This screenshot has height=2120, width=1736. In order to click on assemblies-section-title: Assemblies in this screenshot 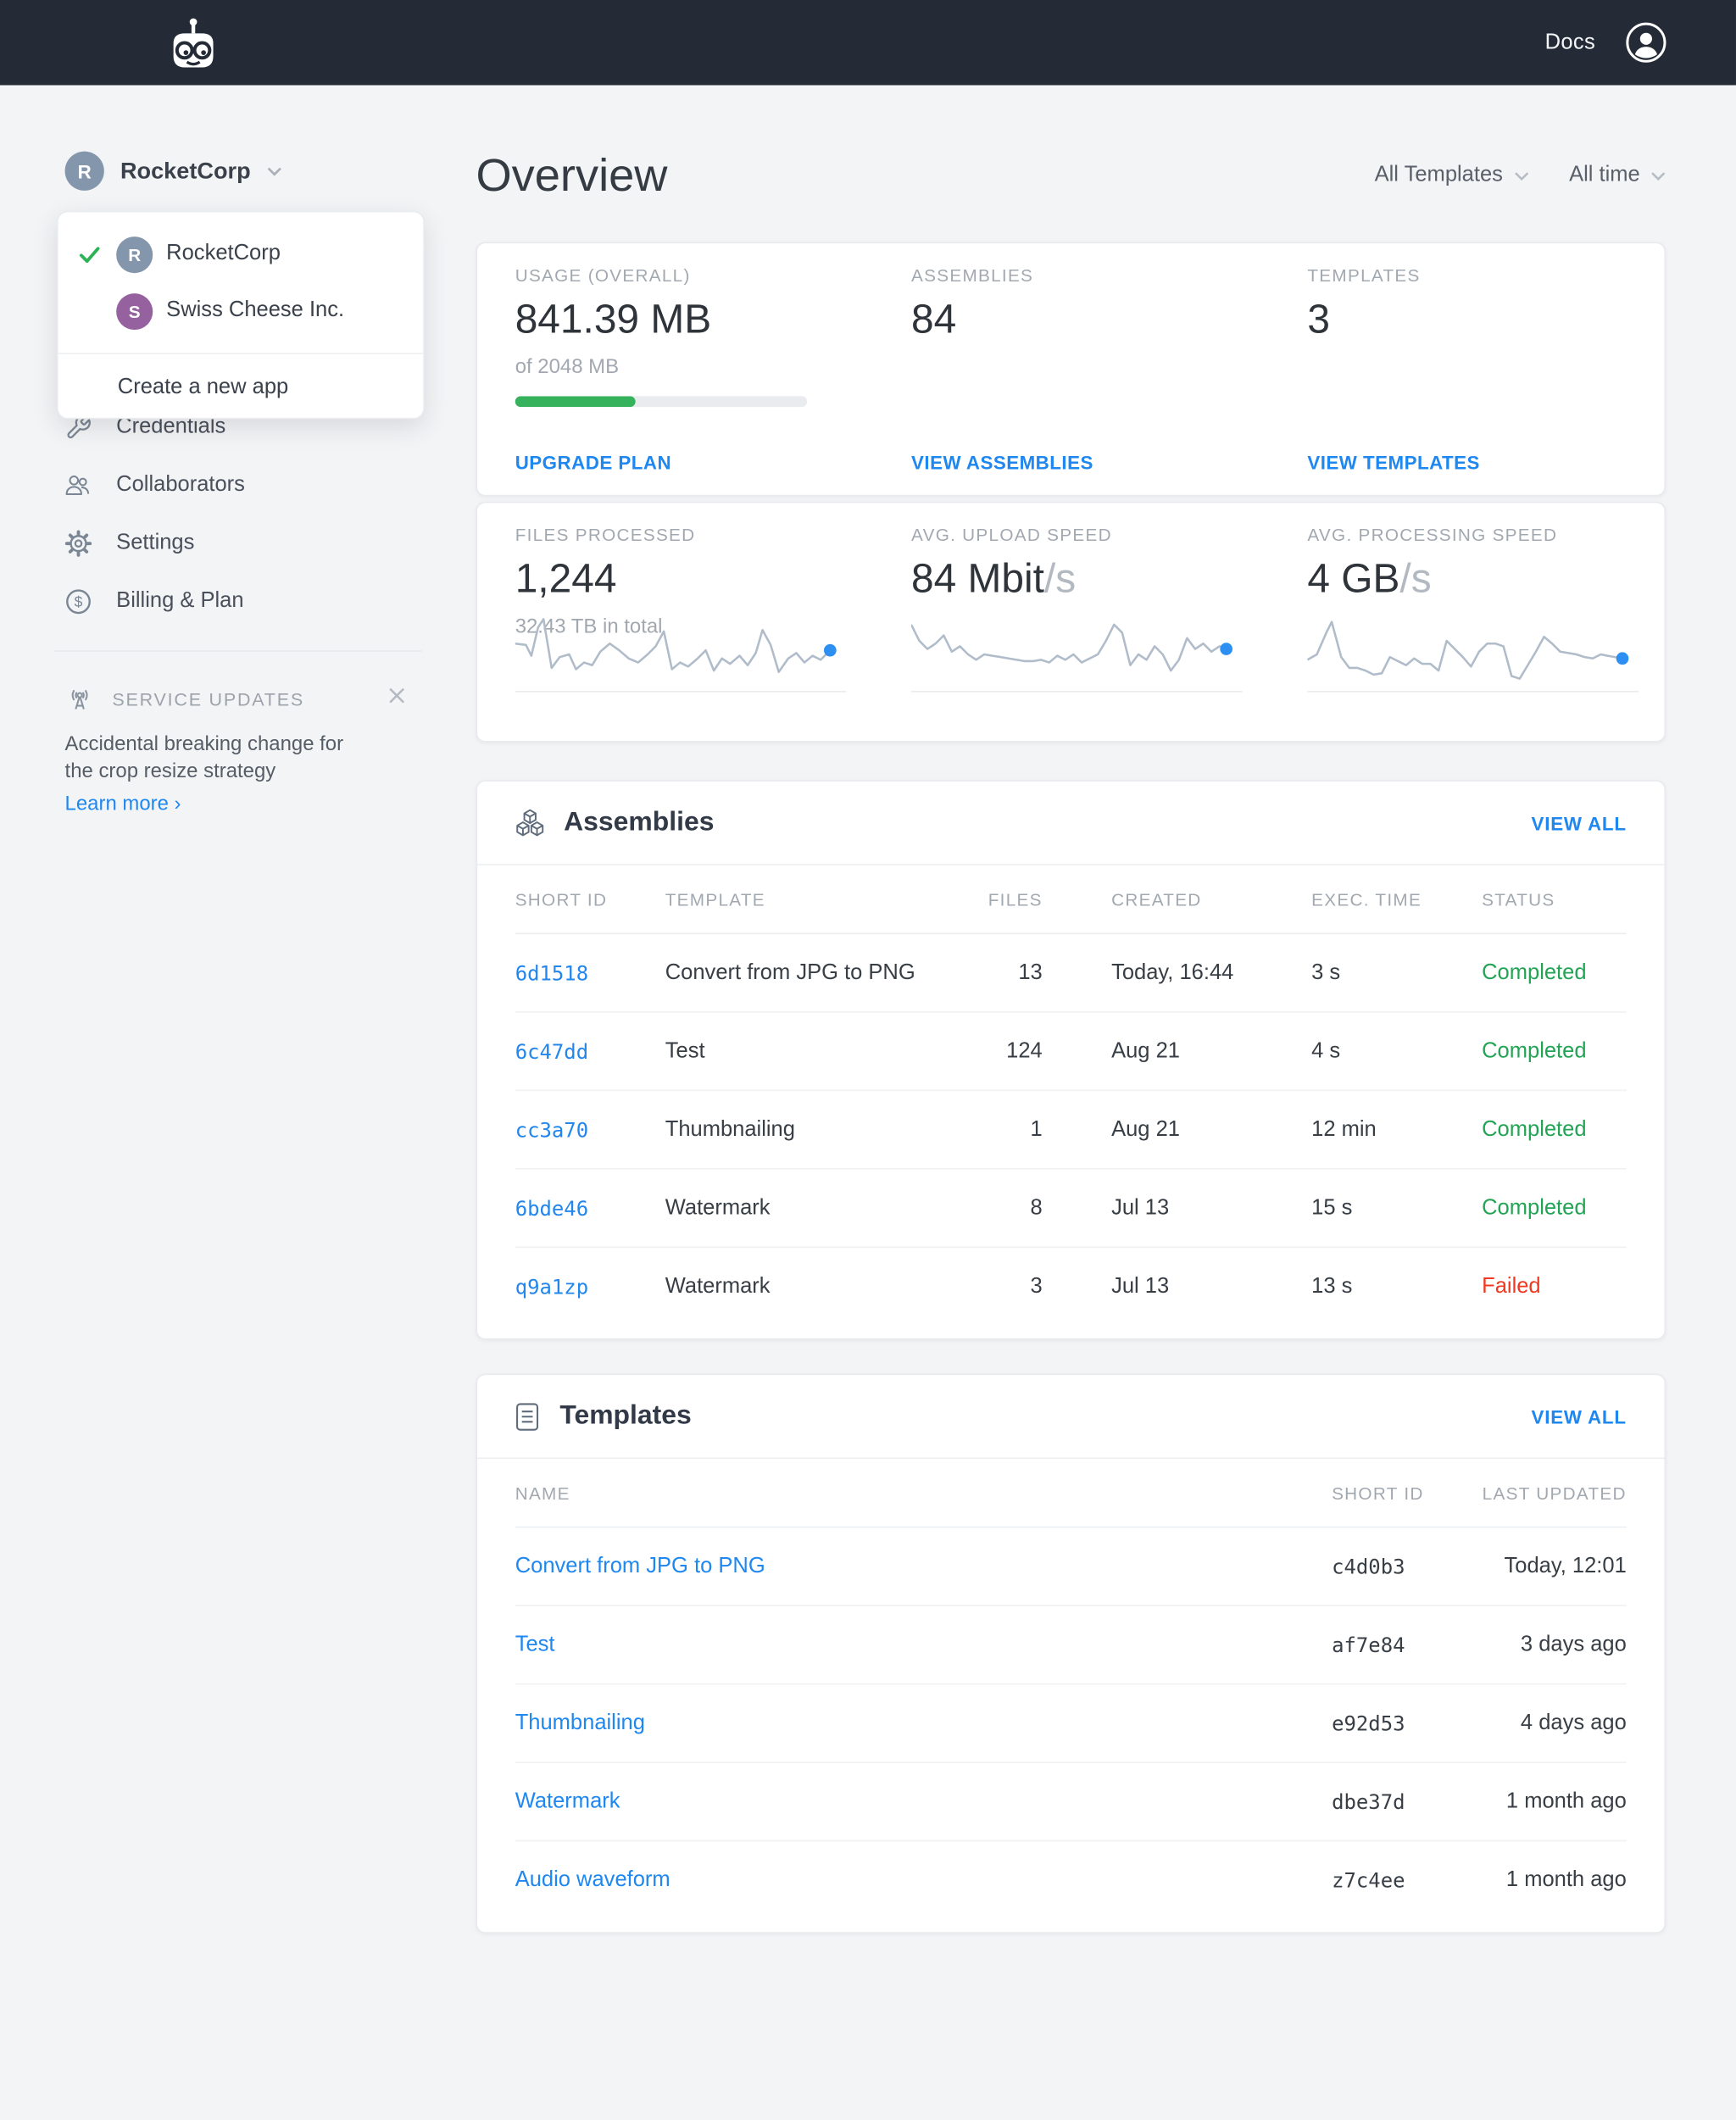, I will do `click(639, 822)`.